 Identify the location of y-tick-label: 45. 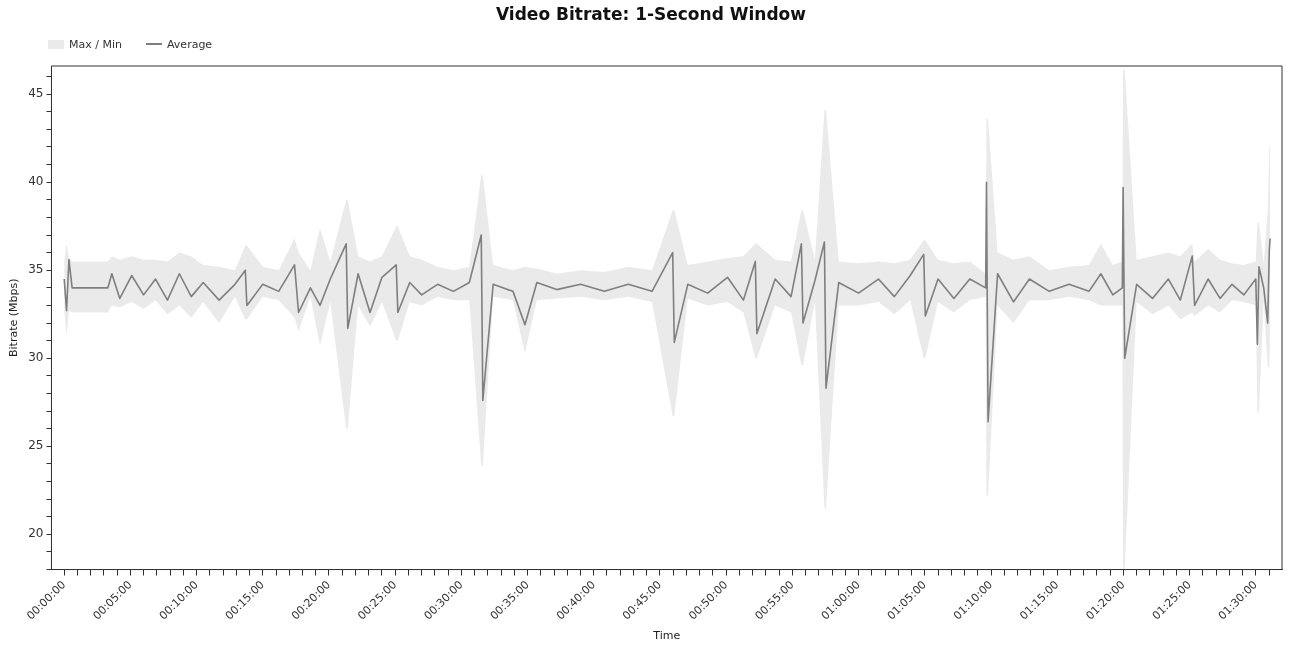
(36, 93).